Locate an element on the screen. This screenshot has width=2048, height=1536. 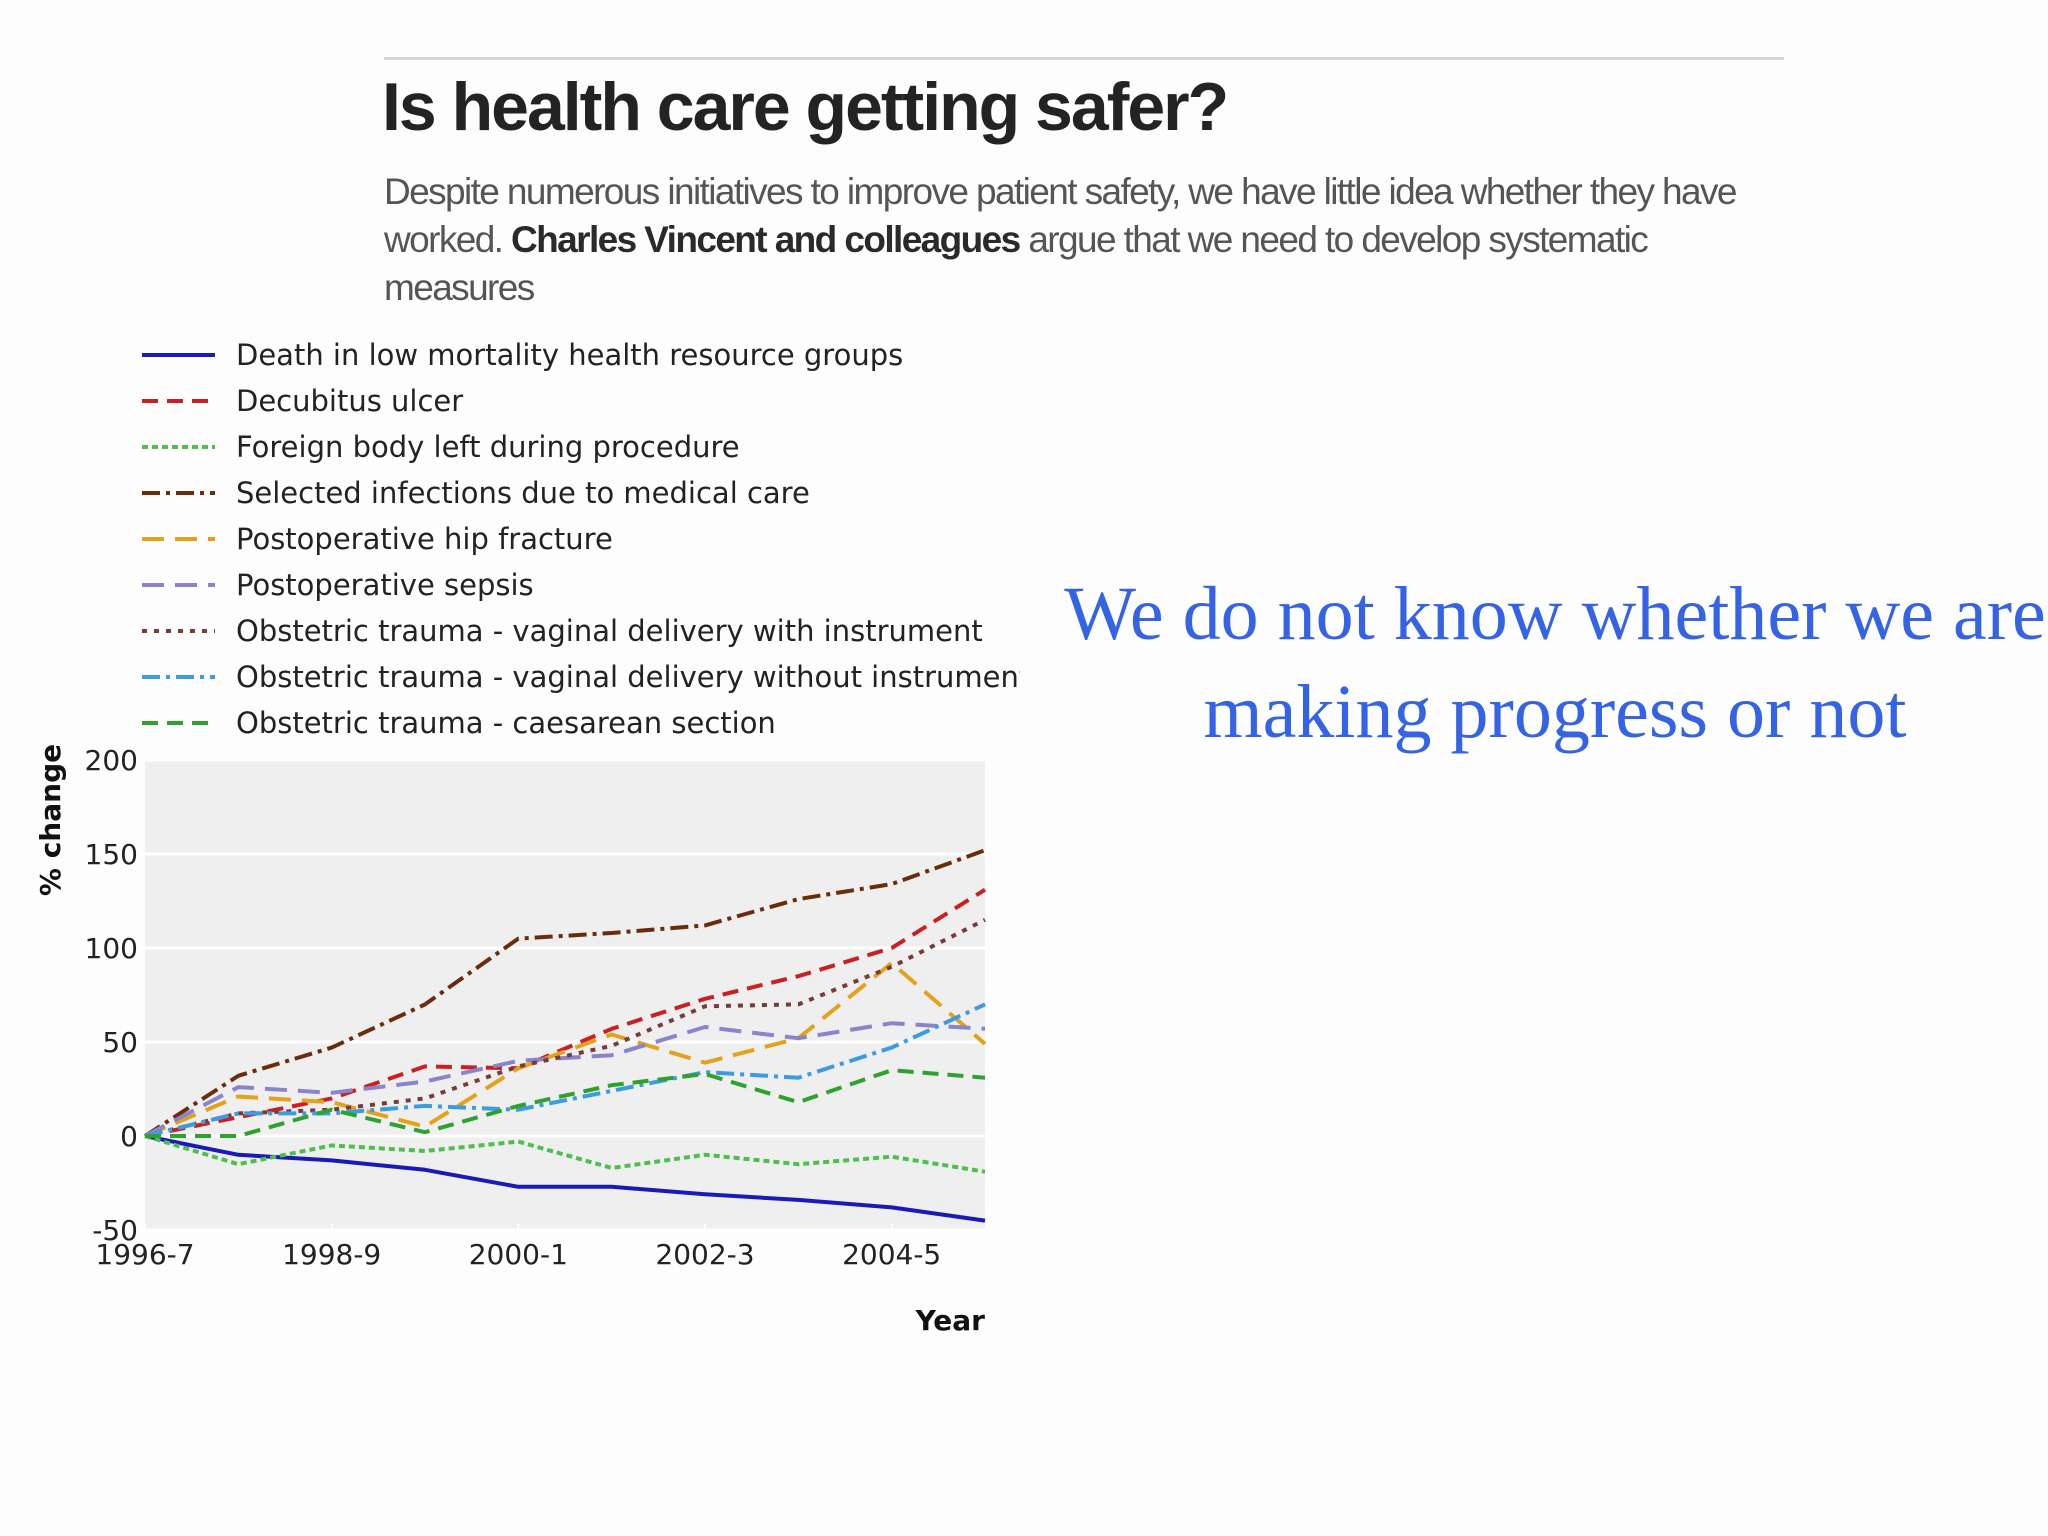
y-tick-label: 50 is located at coordinates (120, 1042).